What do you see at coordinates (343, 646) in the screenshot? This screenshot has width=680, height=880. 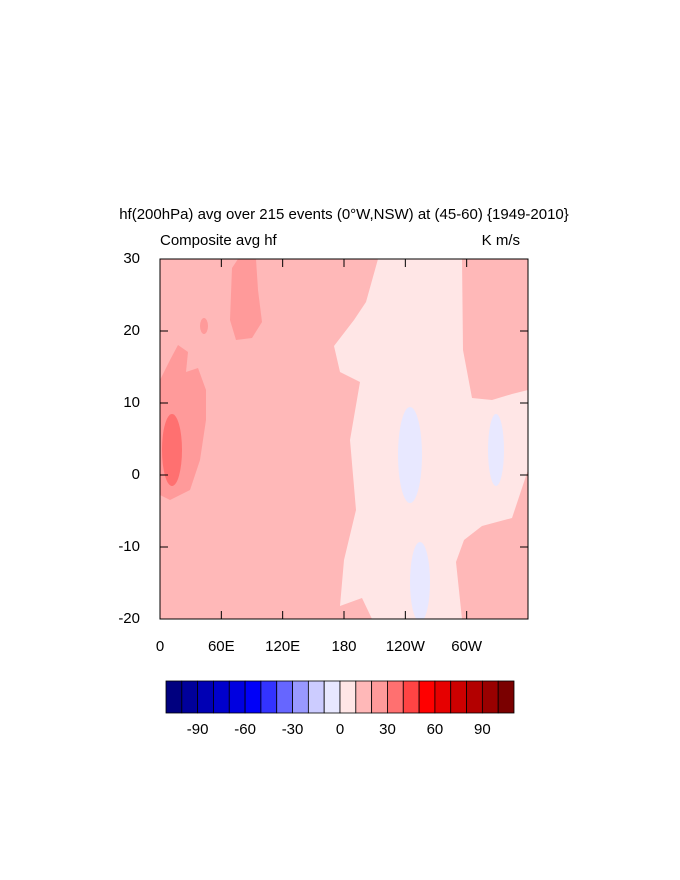 I see `x-tick-label: 180` at bounding box center [343, 646].